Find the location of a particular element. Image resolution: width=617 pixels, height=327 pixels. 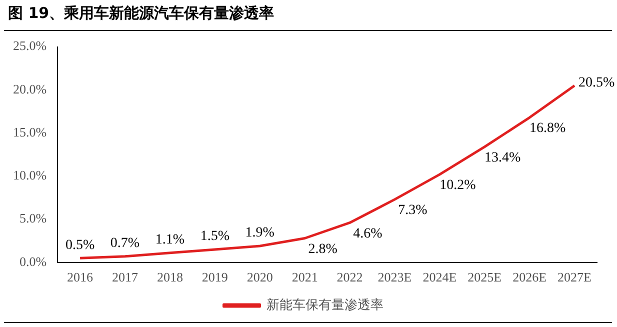

y-tick-label: 20.0% is located at coordinates (29, 88).